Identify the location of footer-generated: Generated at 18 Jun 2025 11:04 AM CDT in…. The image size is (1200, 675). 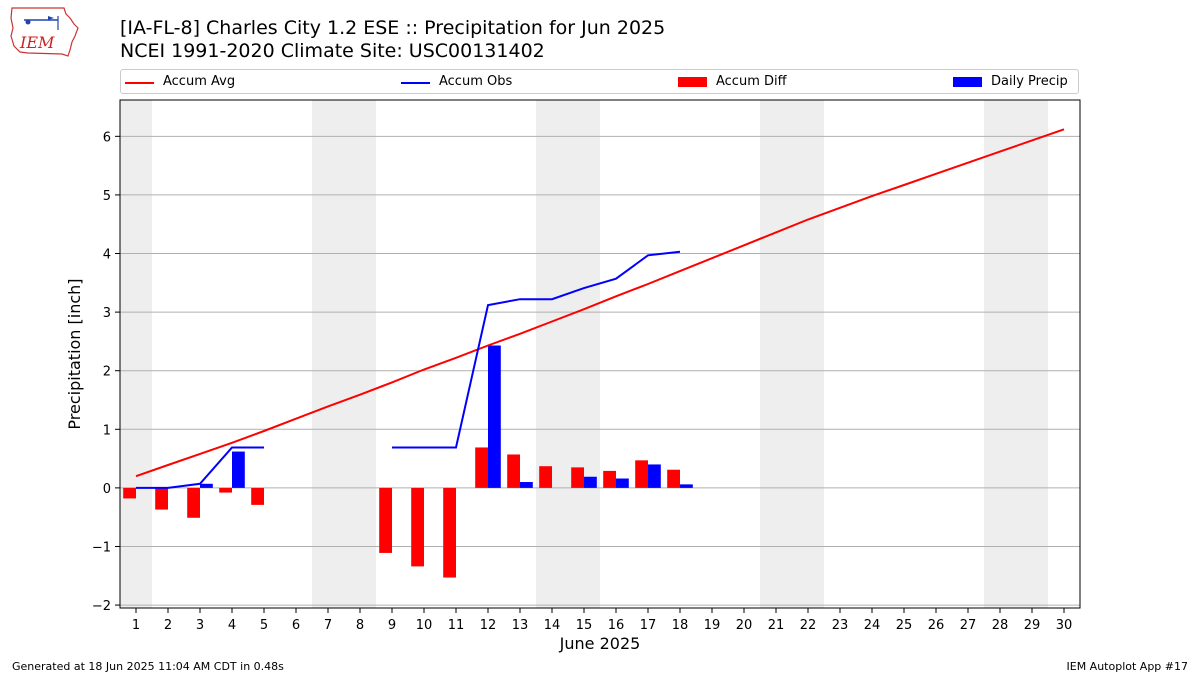
(148, 666).